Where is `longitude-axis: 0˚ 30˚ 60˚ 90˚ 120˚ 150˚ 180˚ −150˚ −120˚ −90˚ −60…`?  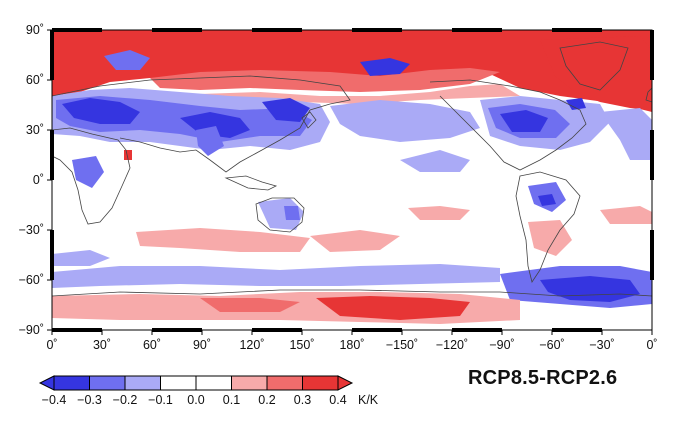 longitude-axis: 0˚ 30˚ 60˚ 90˚ 120˚ 150˚ 180˚ −150˚ −120˚ −90˚ −60… is located at coordinates (352, 341).